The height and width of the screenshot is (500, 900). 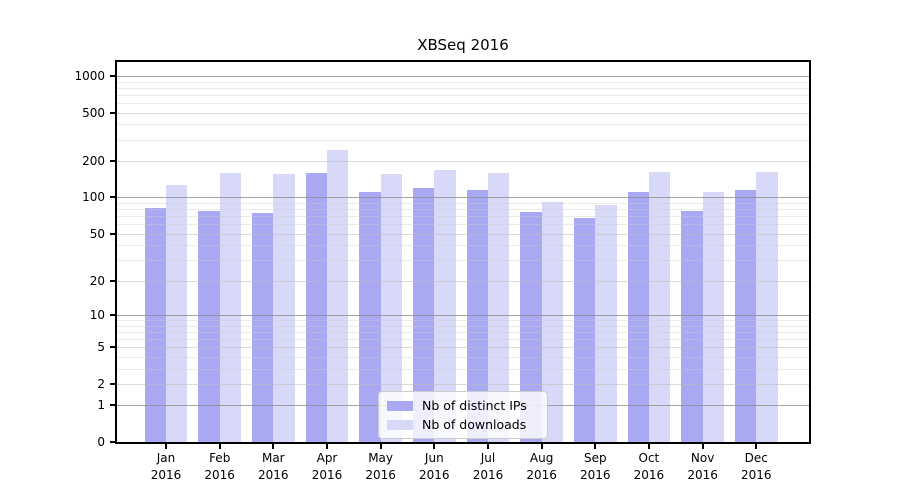 What do you see at coordinates (767, 307) in the screenshot?
I see `bar-nb-of-downloads-dec-2016` at bounding box center [767, 307].